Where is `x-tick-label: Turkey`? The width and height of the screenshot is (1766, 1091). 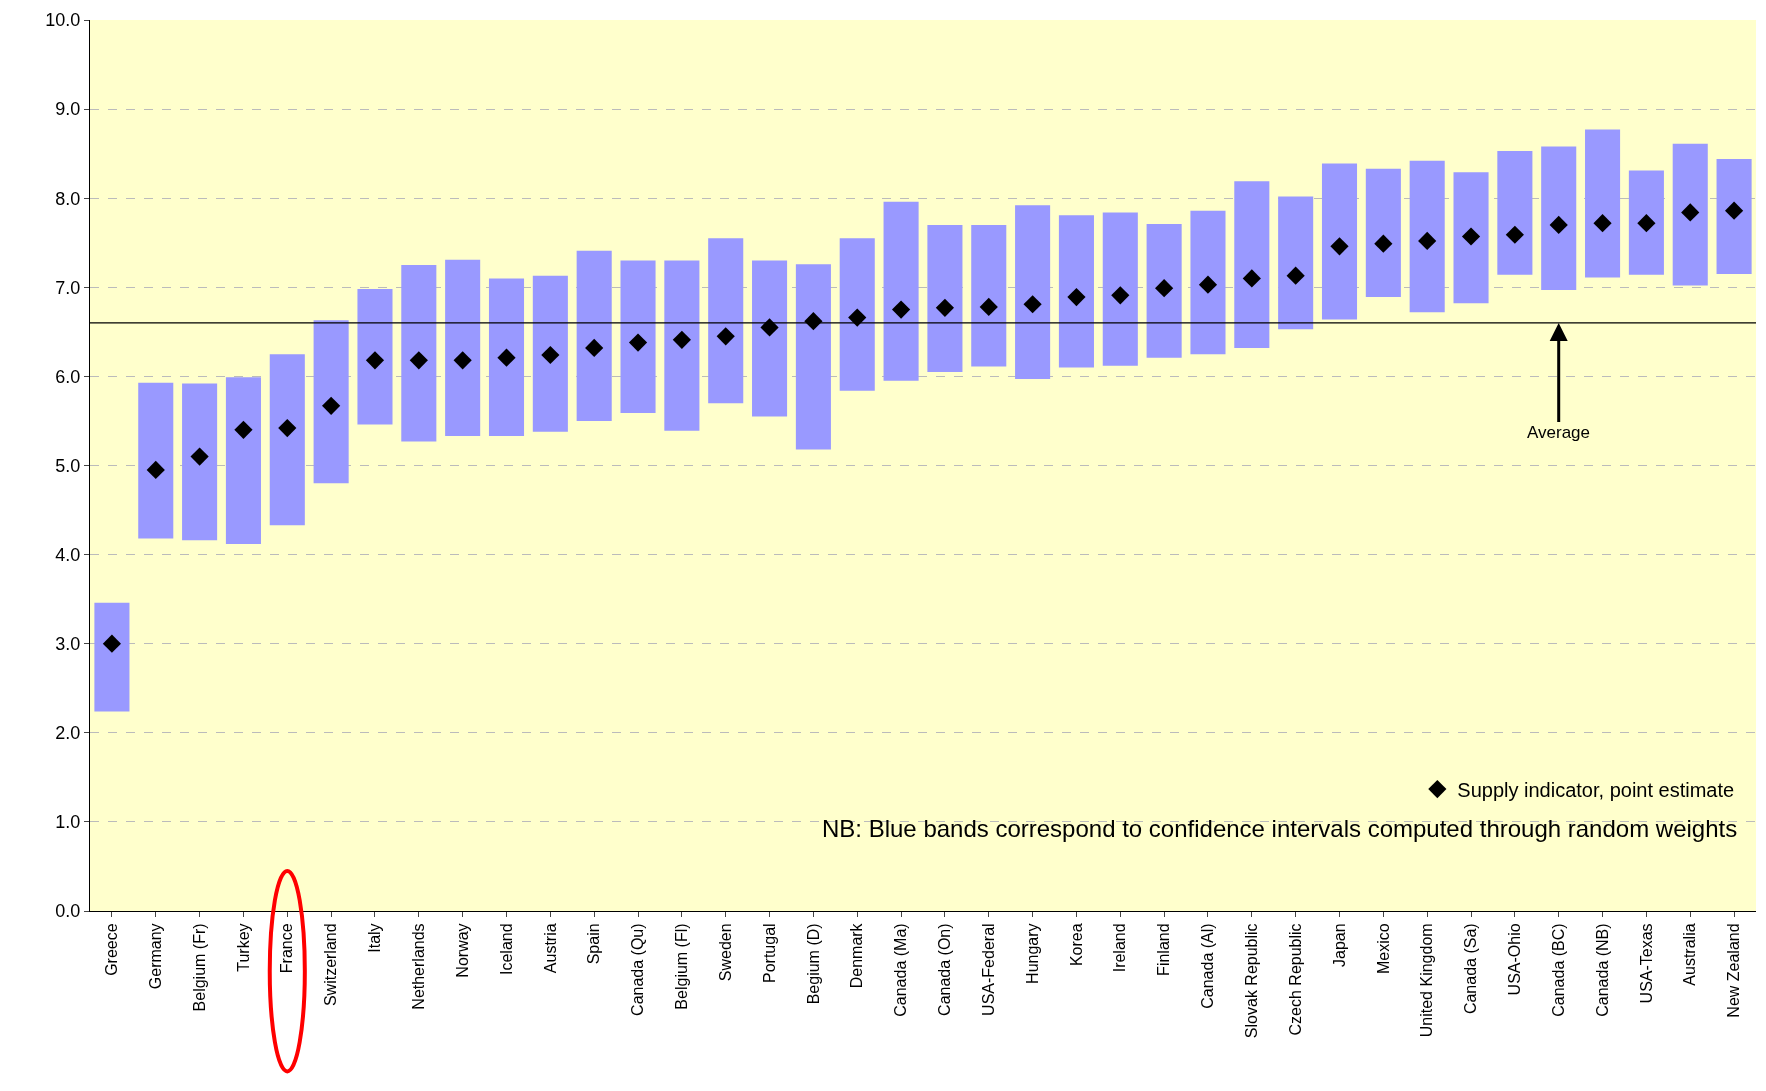 x-tick-label: Turkey is located at coordinates (243, 947).